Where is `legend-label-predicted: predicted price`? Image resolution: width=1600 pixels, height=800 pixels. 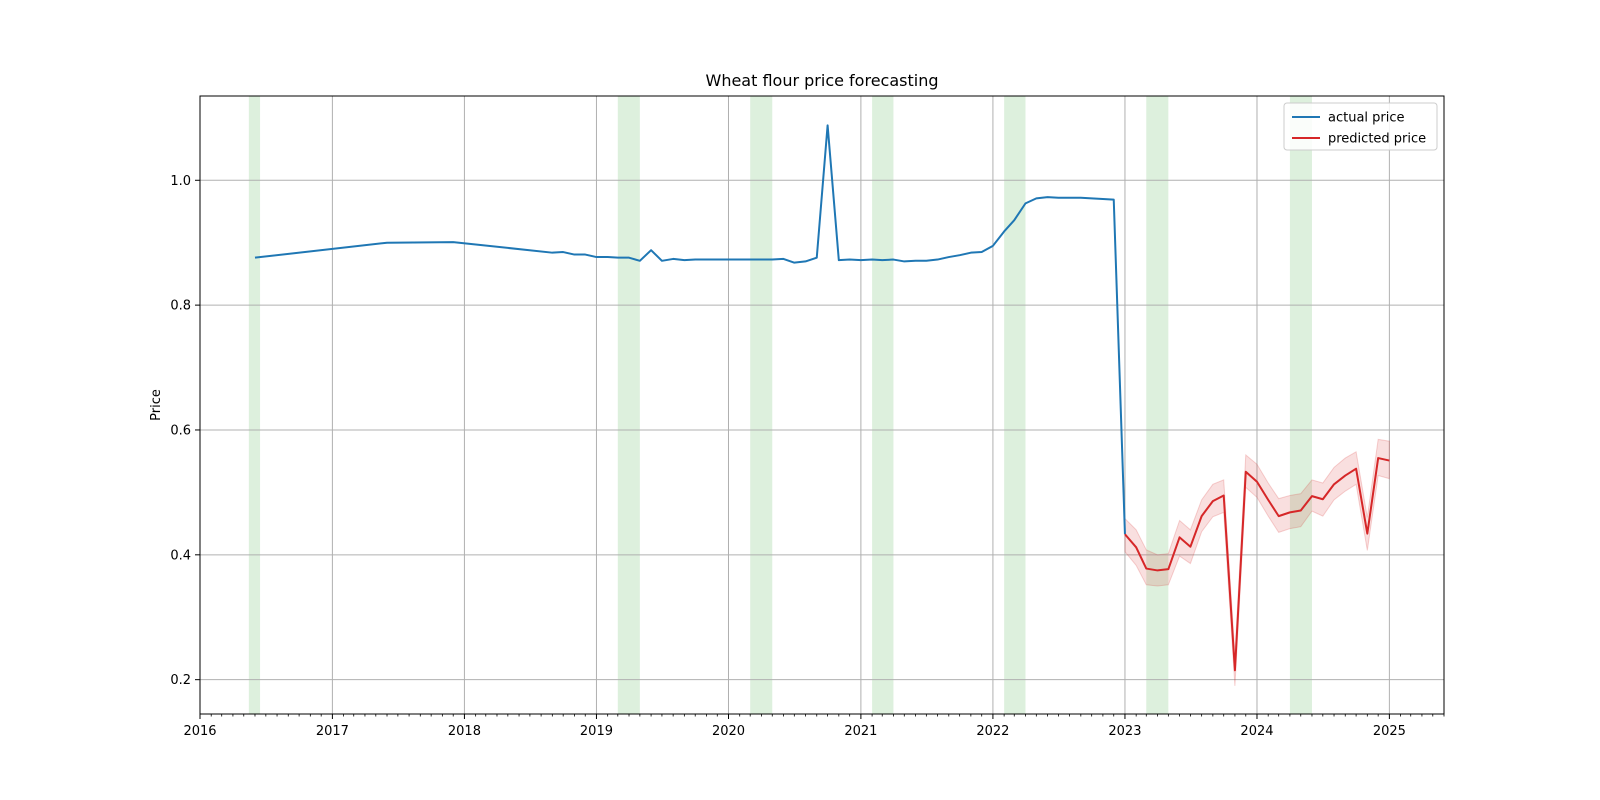
legend-label-predicted: predicted price is located at coordinates (1377, 139).